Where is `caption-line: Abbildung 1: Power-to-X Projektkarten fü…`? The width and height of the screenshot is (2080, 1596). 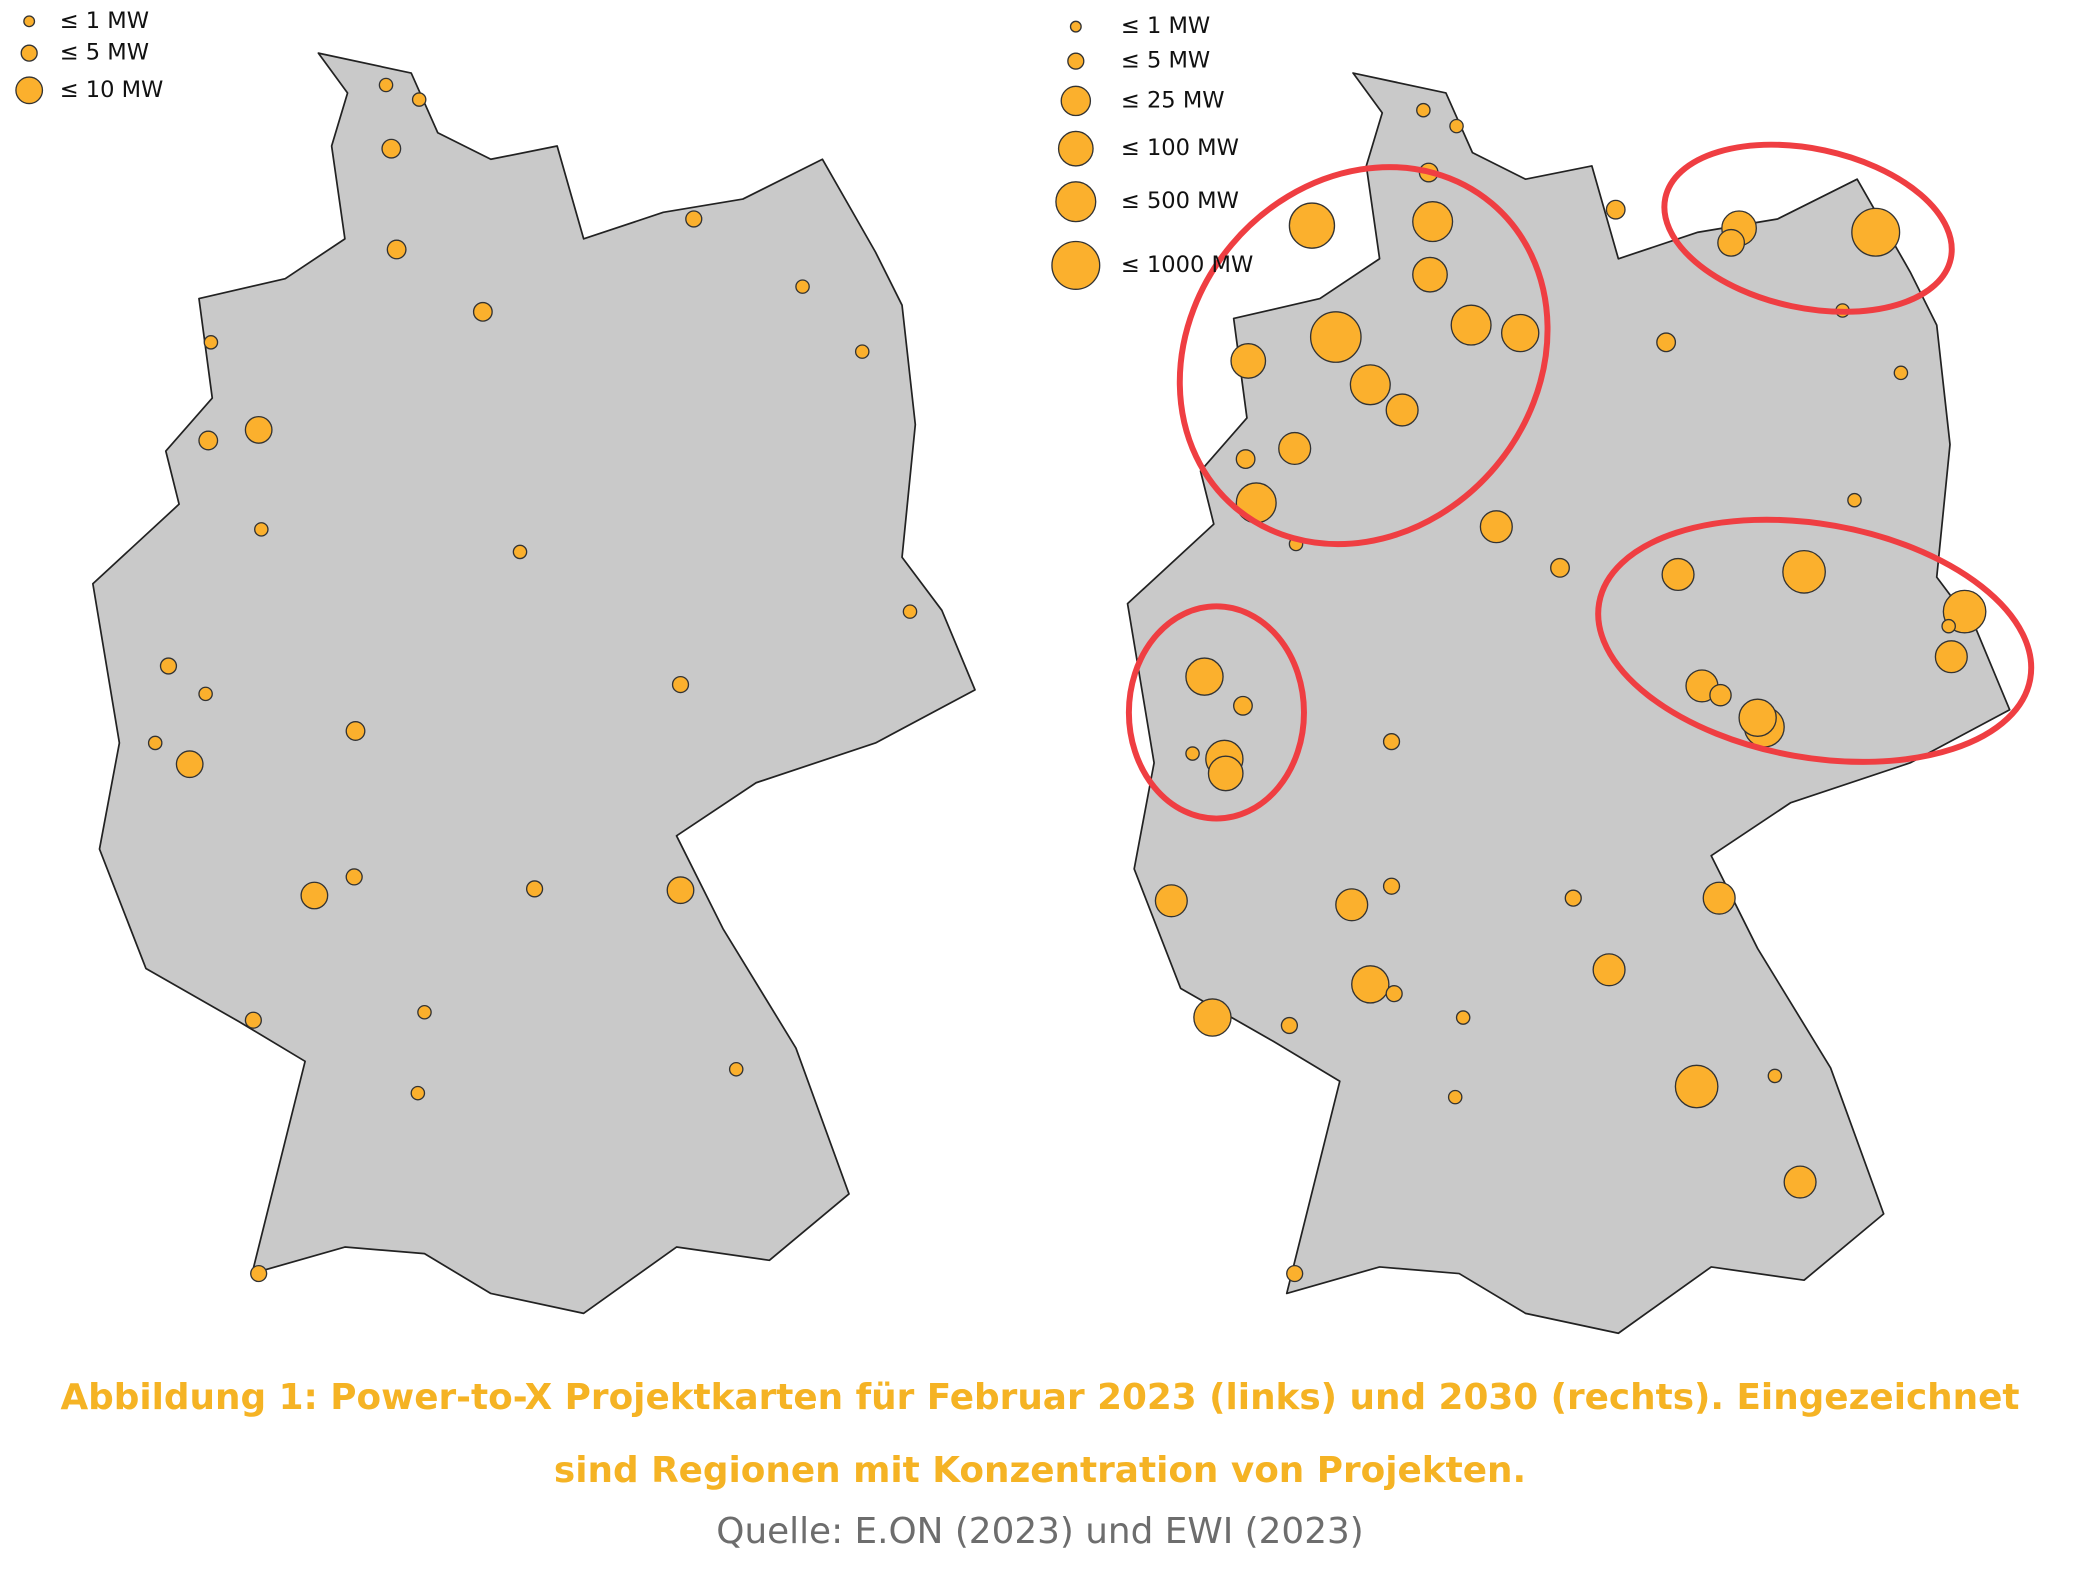
caption-line: Abbildung 1: Power-to-X Projektkarten fü… is located at coordinates (1039, 1397).